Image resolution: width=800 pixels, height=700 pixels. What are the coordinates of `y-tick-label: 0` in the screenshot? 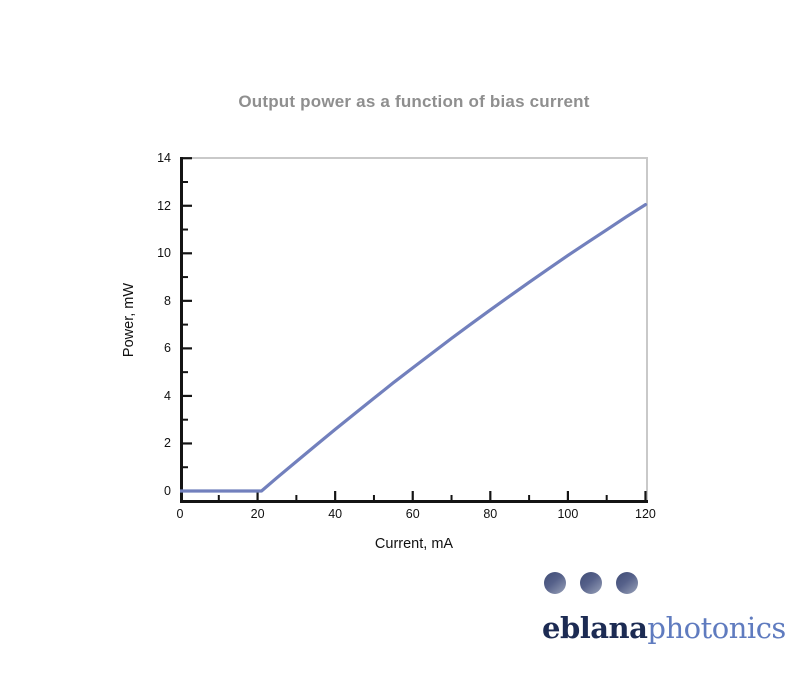 It's located at (167, 491).